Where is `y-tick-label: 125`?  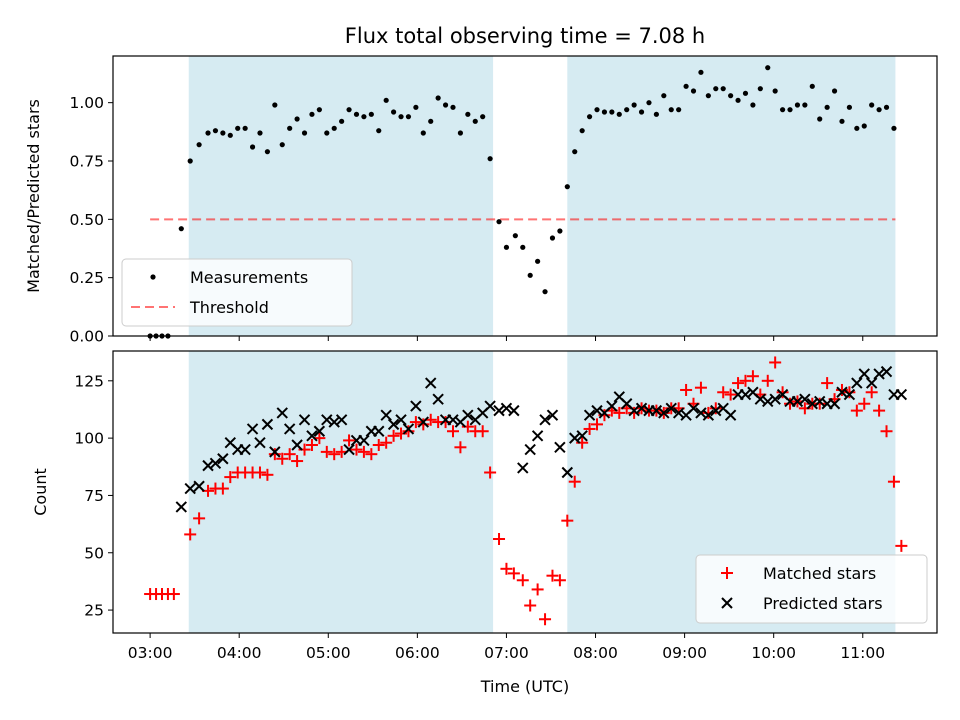 y-tick-label: 125 is located at coordinates (89, 381).